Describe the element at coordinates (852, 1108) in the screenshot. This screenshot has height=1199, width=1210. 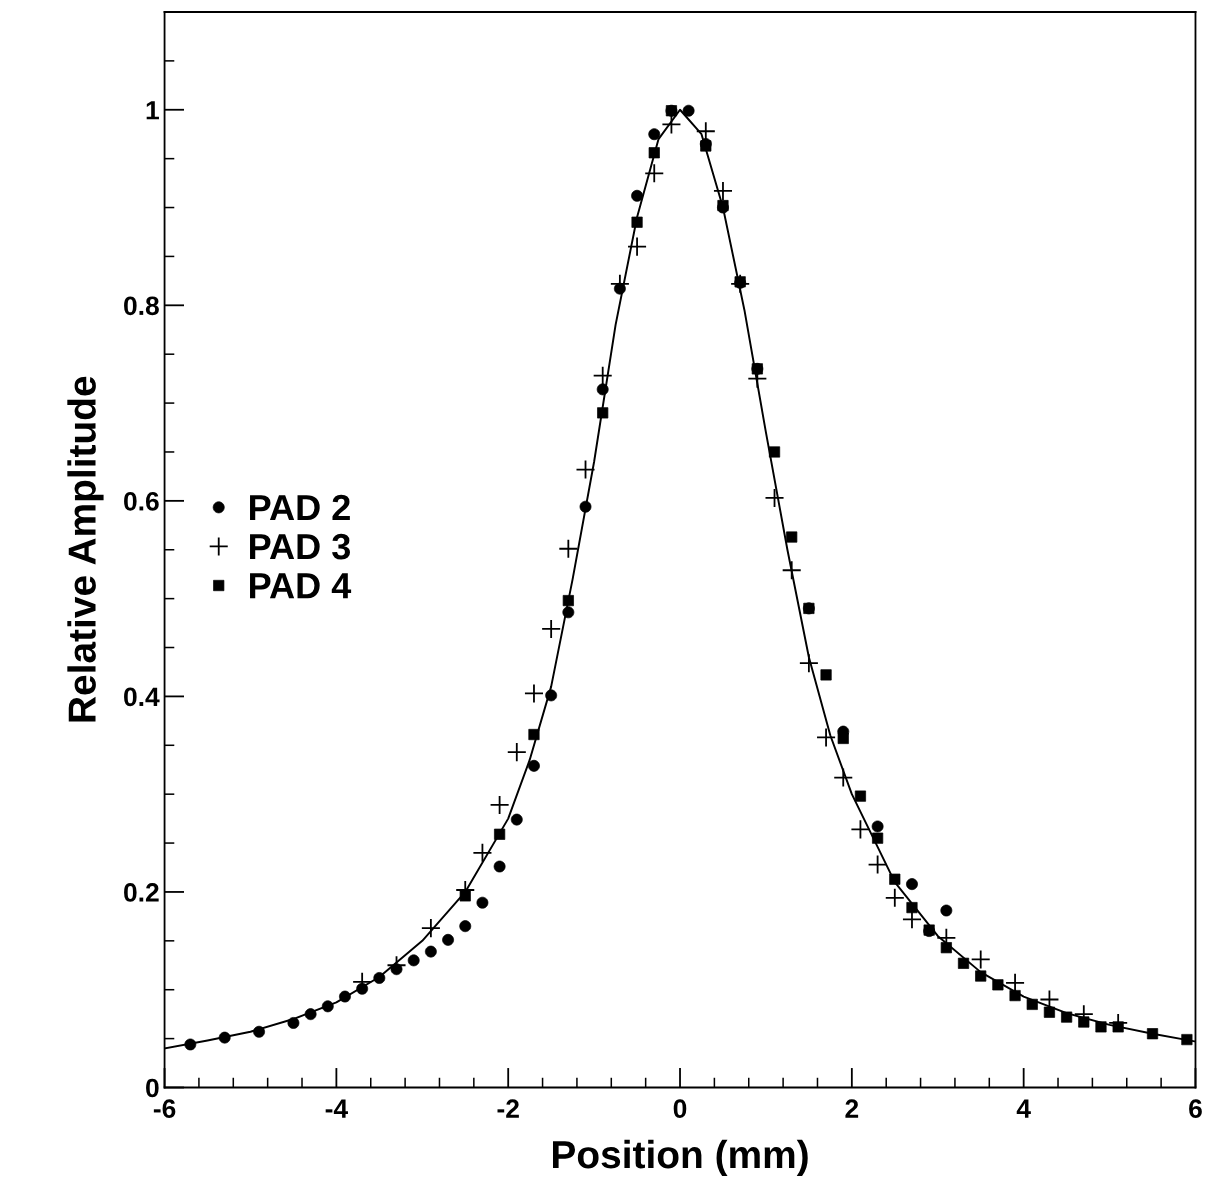
I see `x-tick-label: 2` at that location.